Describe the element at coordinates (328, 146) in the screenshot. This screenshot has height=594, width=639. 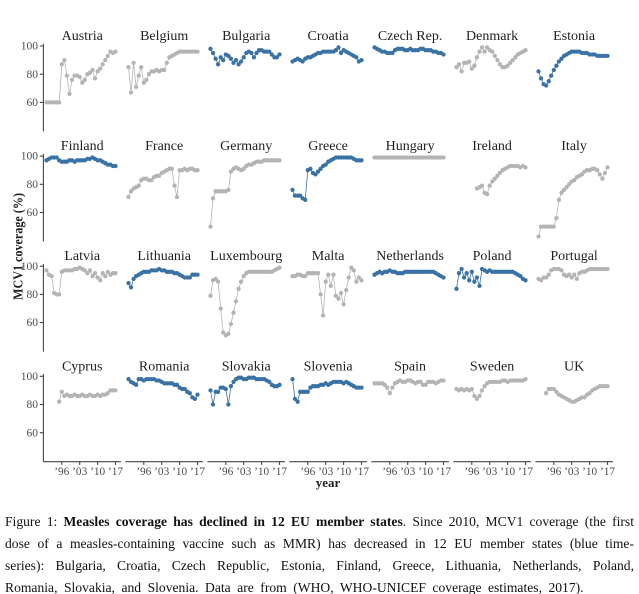
I see `svg-text: Greece` at that location.